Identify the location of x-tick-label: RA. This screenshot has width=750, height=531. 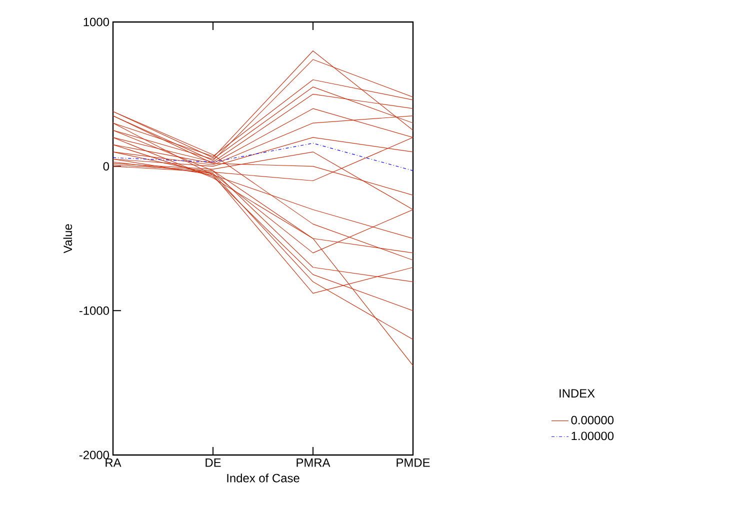
(114, 462).